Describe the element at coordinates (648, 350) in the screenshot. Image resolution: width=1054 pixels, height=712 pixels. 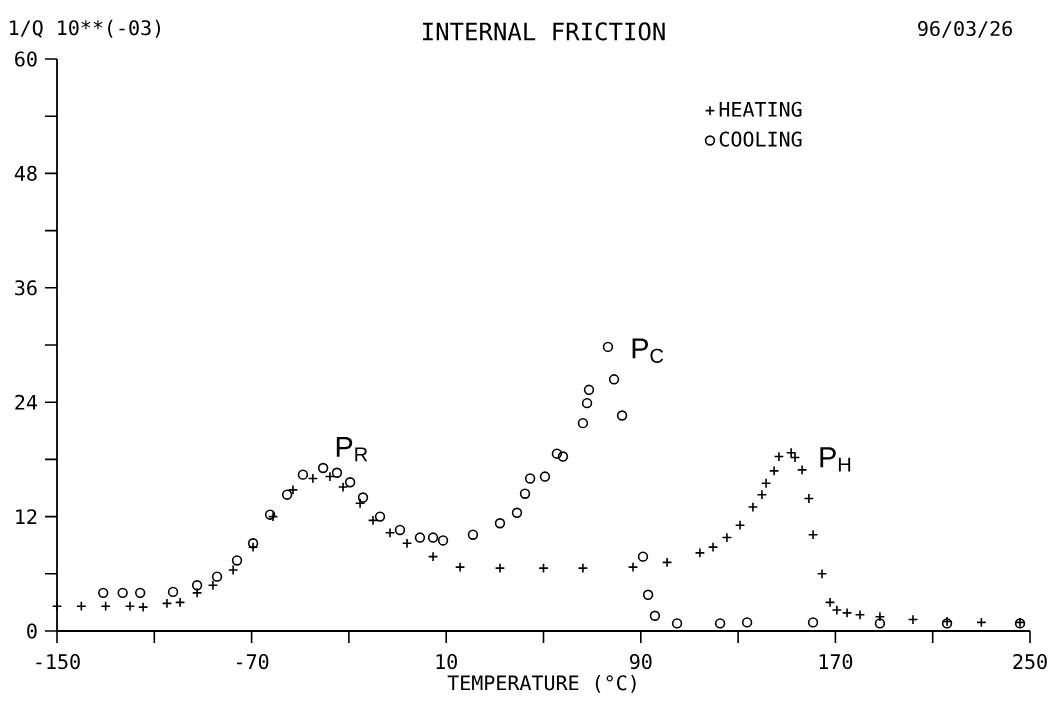
I see `annotation: P$_{C}$` at that location.